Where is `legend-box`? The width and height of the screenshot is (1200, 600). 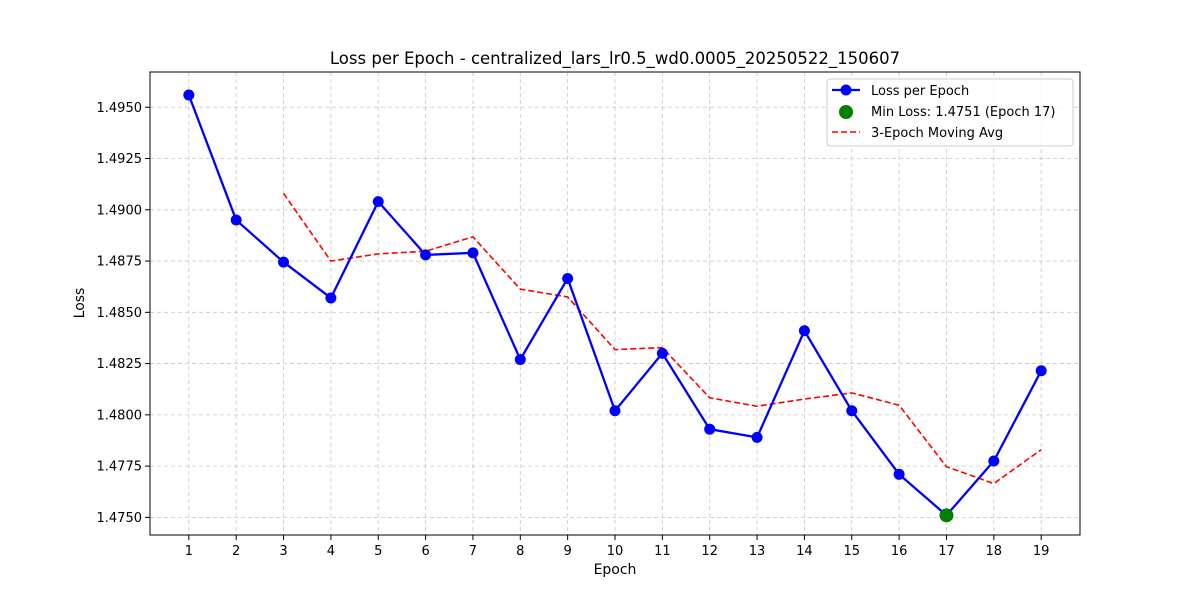 legend-box is located at coordinates (950, 112).